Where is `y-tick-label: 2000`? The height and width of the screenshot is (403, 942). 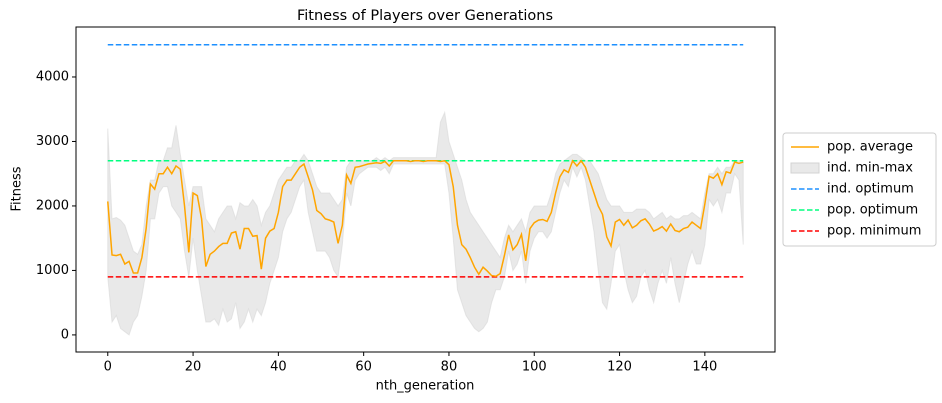
y-tick-label: 2000 is located at coordinates (52, 205).